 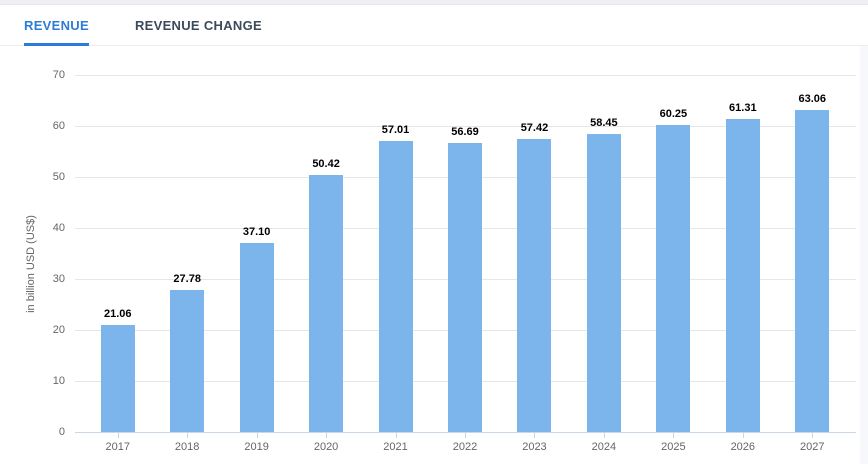 I want to click on bar-value-label: 56.69, so click(x=465, y=131).